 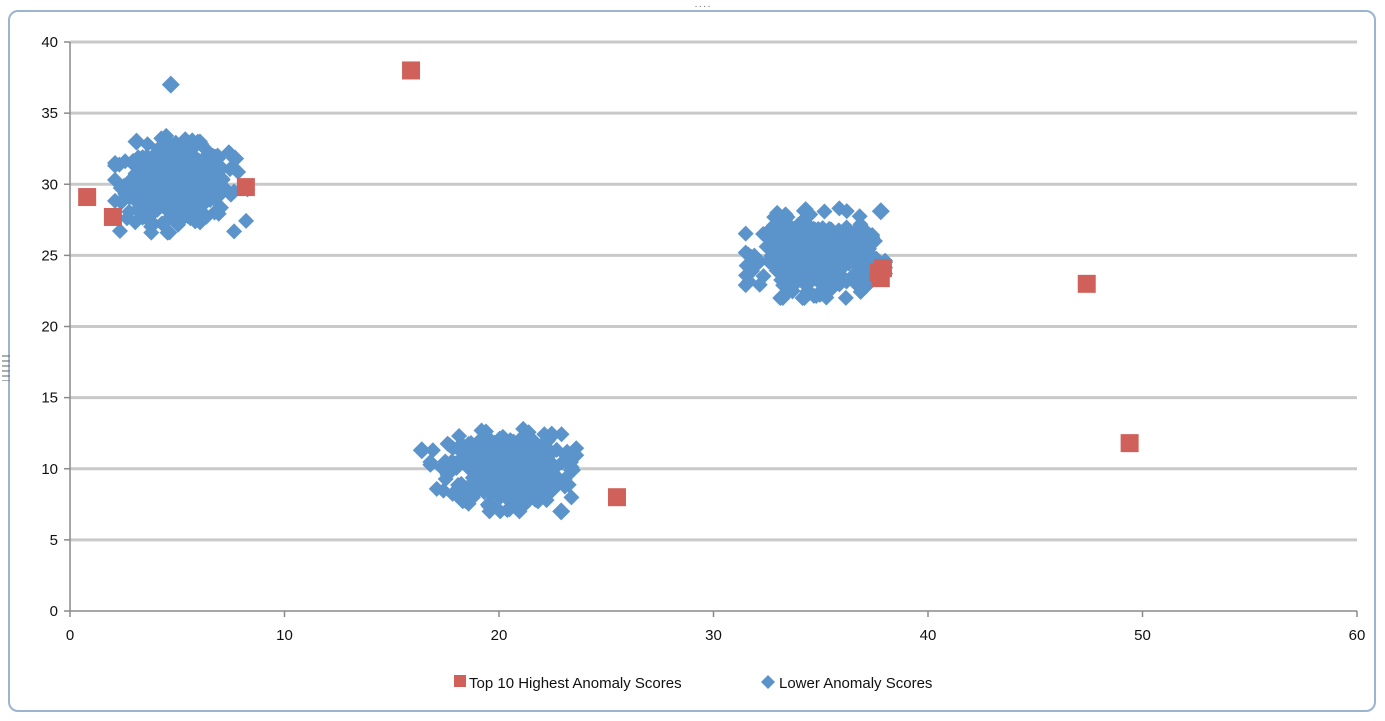 I want to click on tick-label-x: 30, so click(x=713, y=635).